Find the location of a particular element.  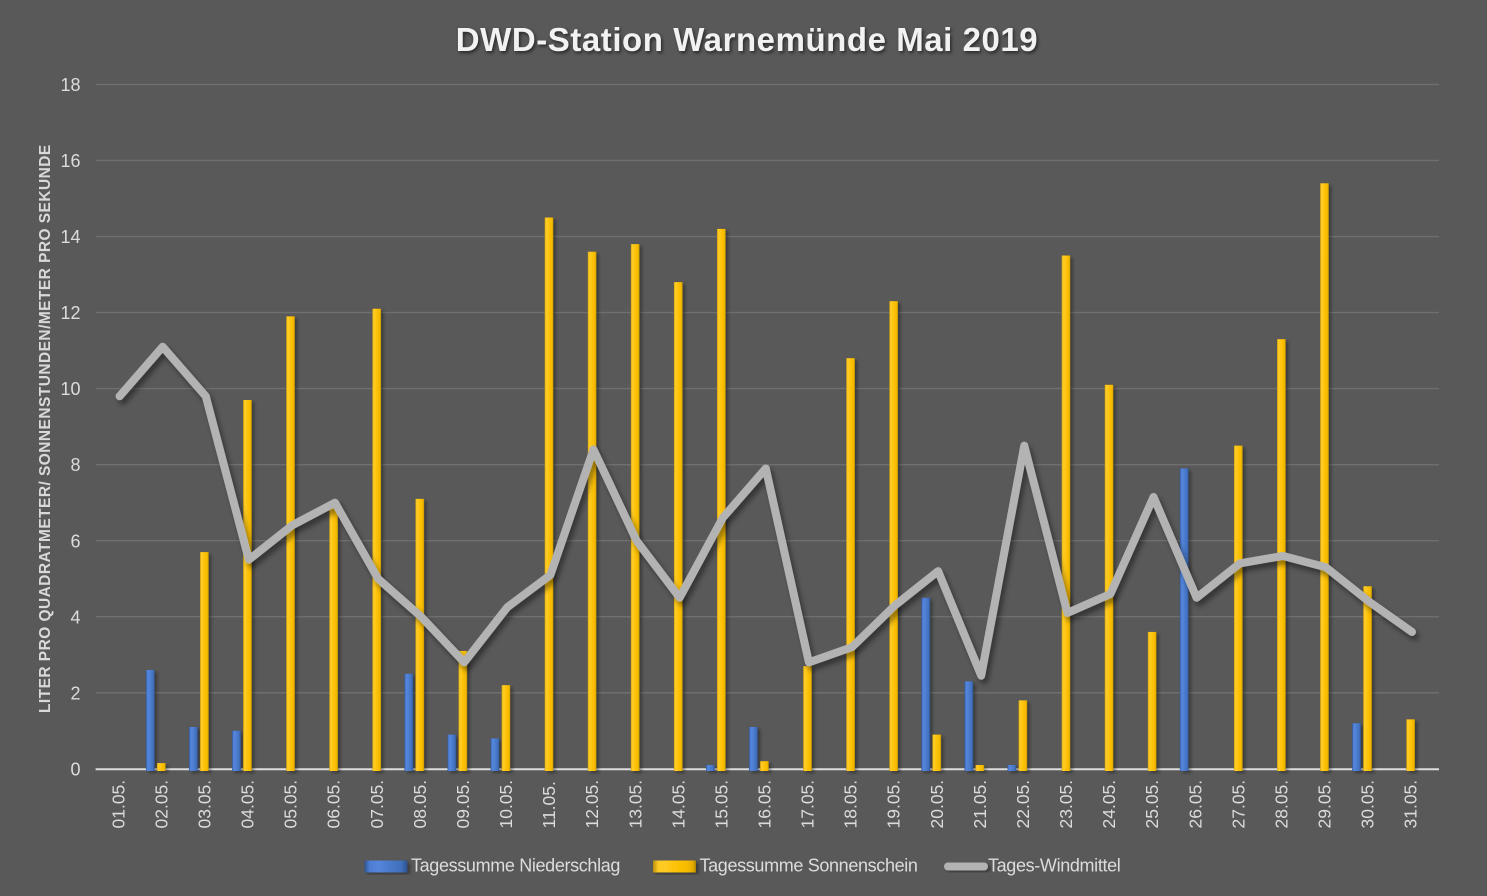

svg-text: 10.05. is located at coordinates (506, 804).